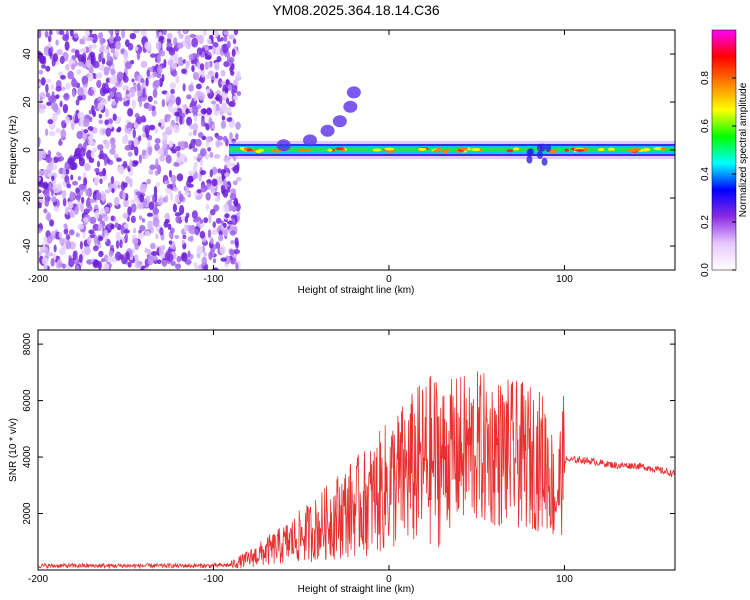 This screenshot has width=750, height=600. I want to click on snr-x-tick-label: 0, so click(389, 579).